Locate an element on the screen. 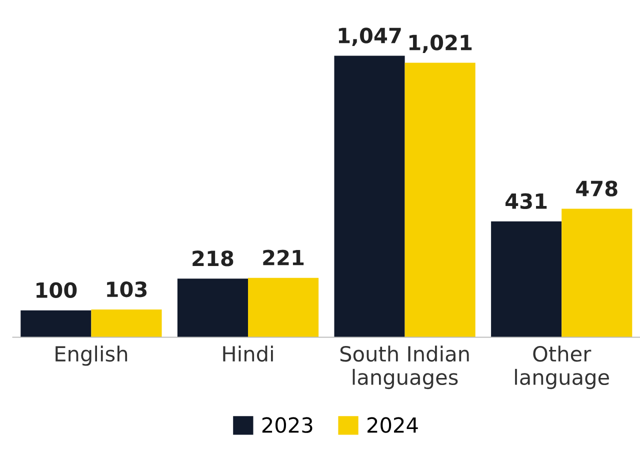 This screenshot has height=475, width=640. x-tick-label: South Indian languages is located at coordinates (404, 368).